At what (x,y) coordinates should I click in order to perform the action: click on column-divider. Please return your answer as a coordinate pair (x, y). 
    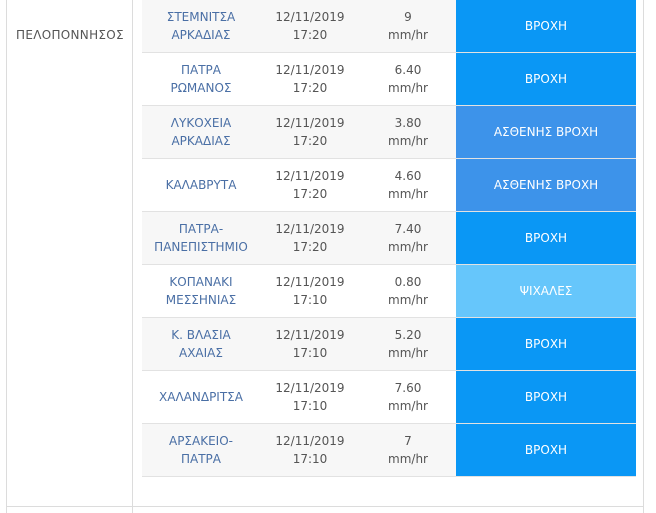
    Looking at the image, I should click on (132, 256).